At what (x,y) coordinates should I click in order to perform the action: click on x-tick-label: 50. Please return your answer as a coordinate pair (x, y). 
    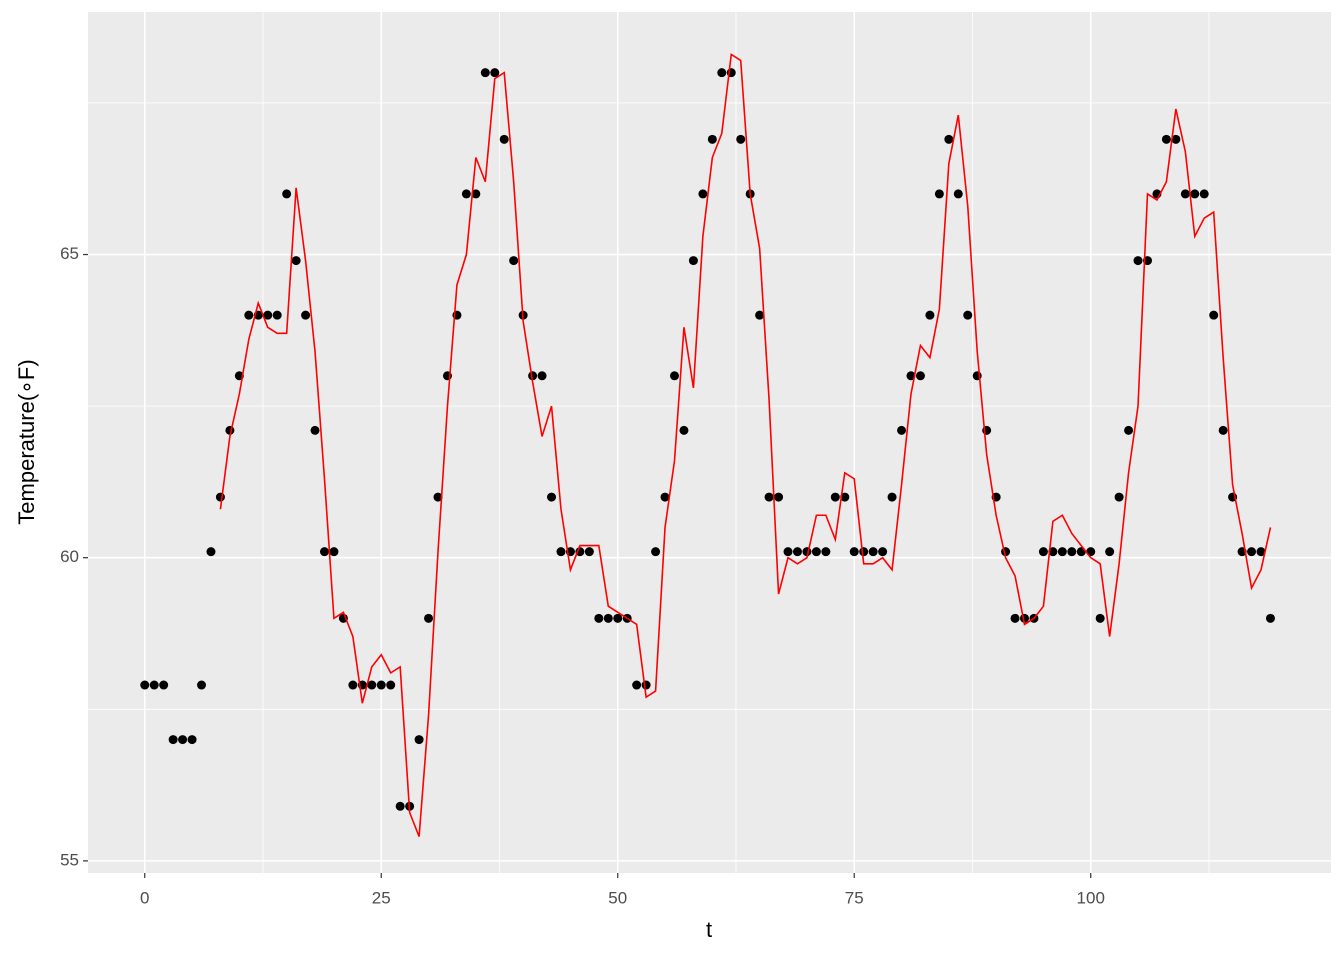
    Looking at the image, I should click on (617, 897).